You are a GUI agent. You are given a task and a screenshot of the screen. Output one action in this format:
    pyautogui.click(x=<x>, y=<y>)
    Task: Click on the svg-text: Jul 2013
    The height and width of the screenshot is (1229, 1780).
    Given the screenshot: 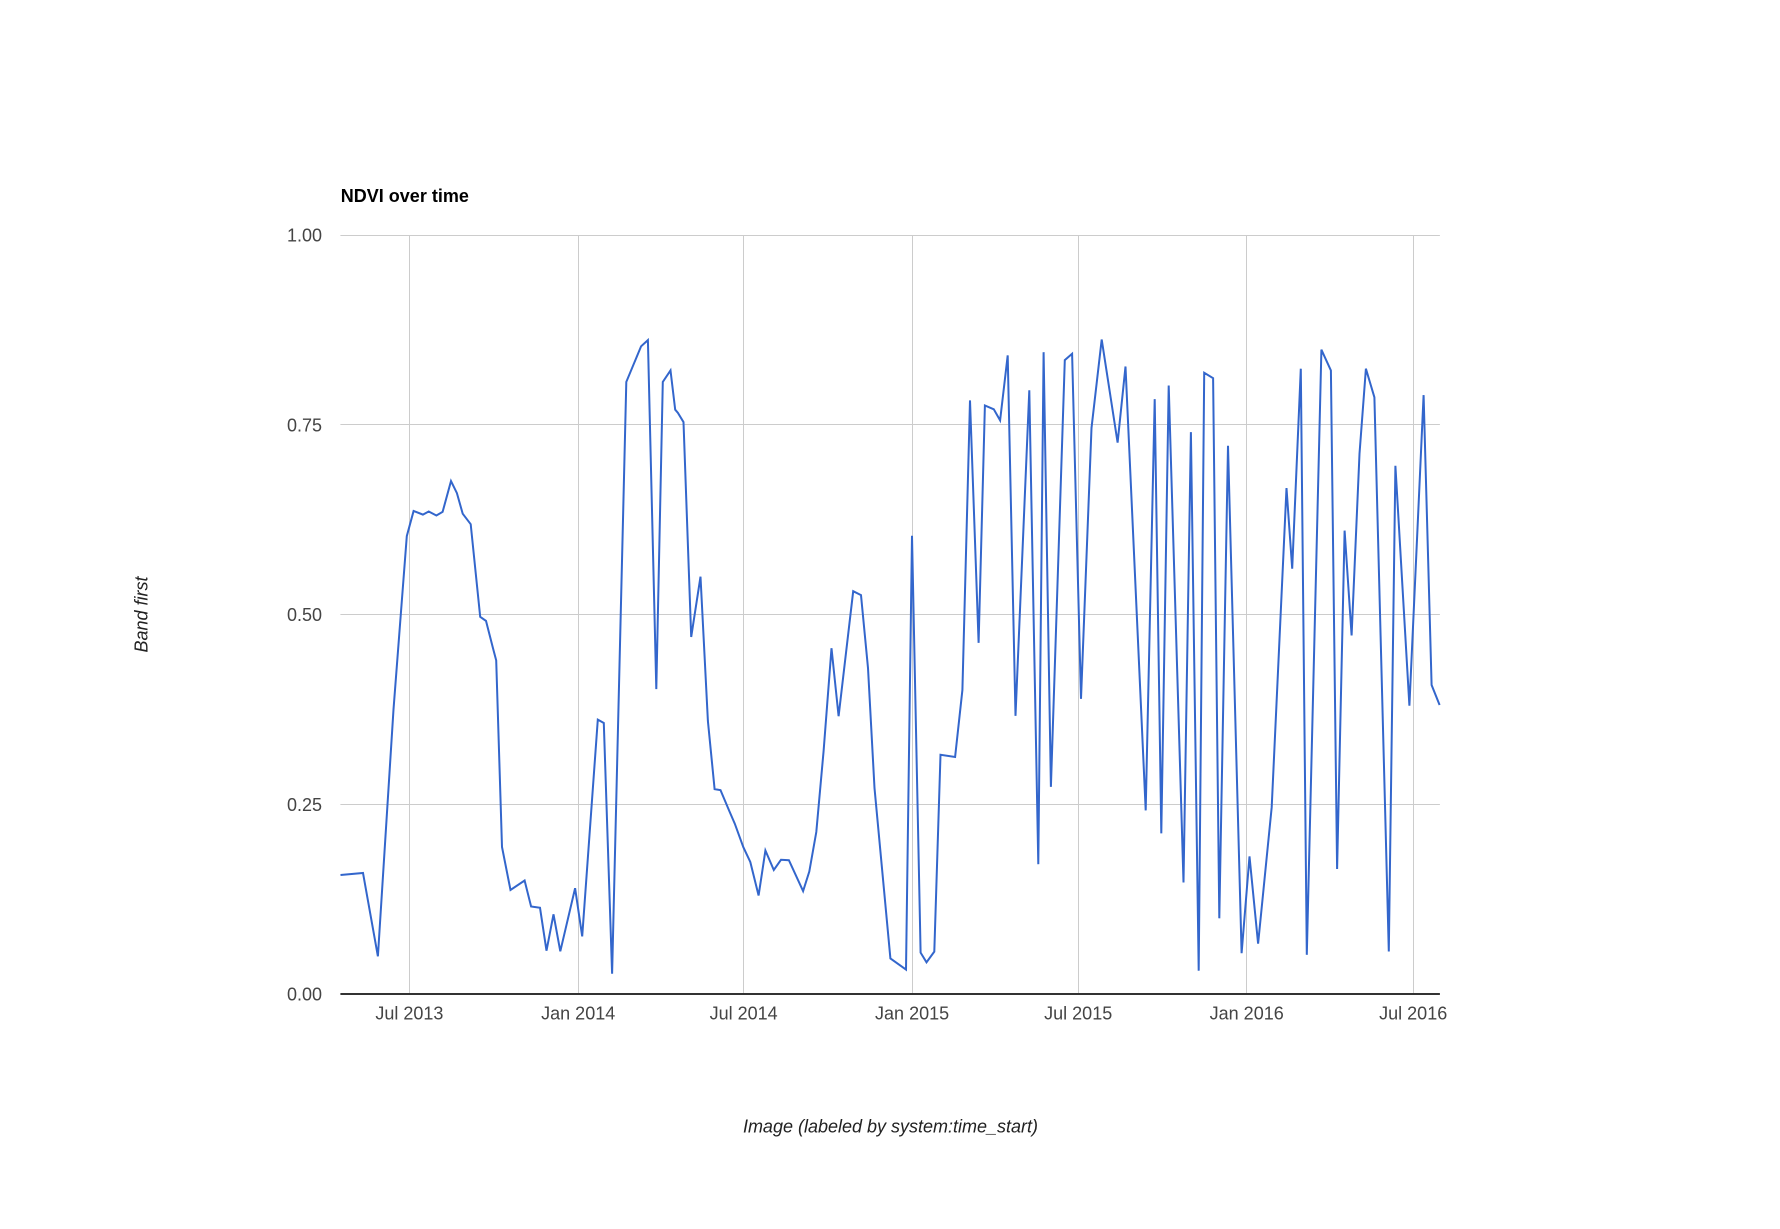 What is the action you would take?
    pyautogui.click(x=409, y=1013)
    